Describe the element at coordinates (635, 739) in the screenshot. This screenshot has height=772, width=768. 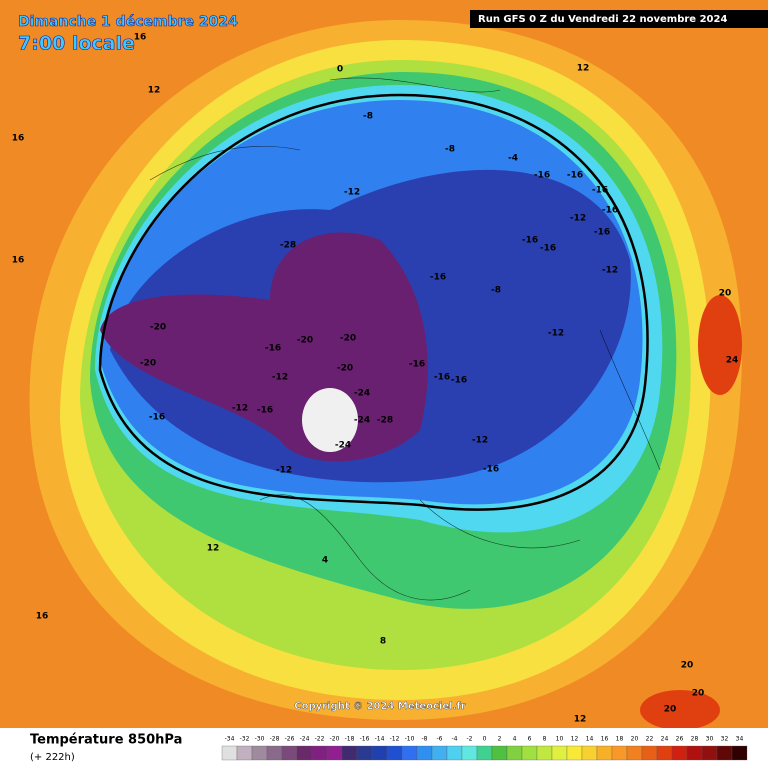
I see `legend-tick-label: 20` at that location.